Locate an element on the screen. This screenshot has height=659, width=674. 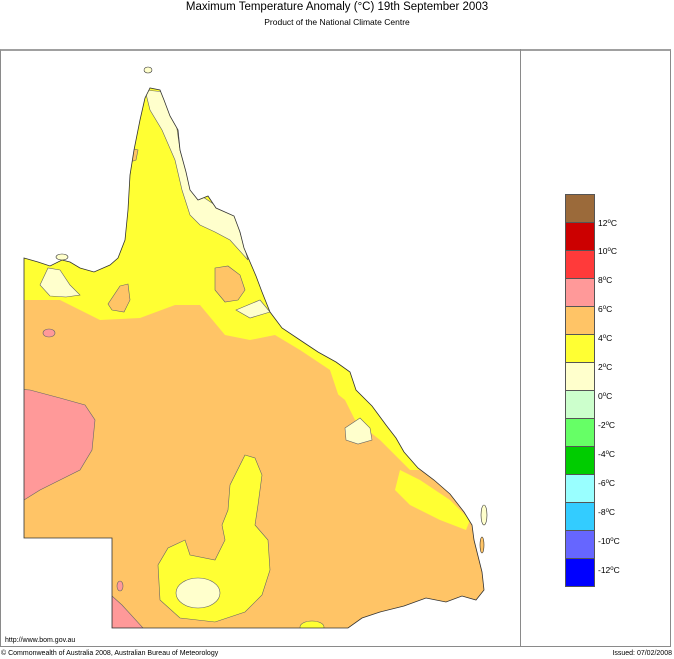
legend-tick: 0oC is located at coordinates (605, 396).